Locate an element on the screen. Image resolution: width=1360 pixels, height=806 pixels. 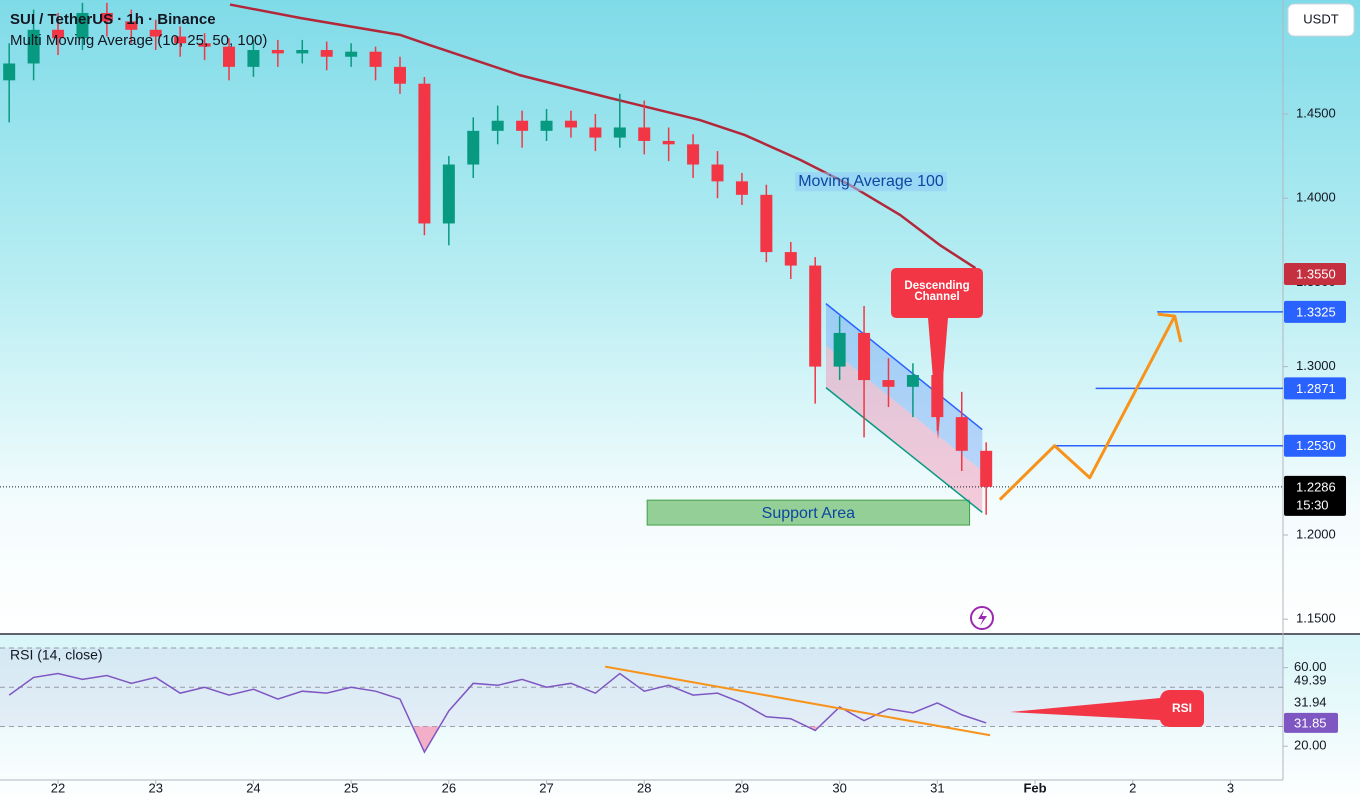
x-tick-label: 25 is located at coordinates (351, 787).